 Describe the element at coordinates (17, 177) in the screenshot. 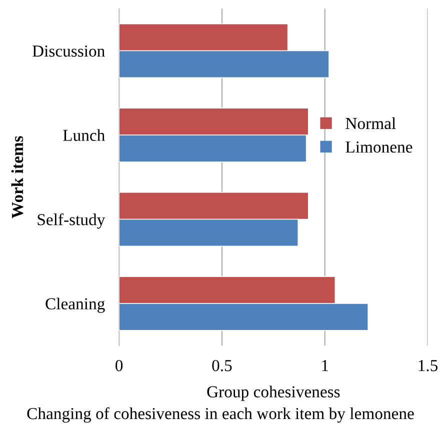

I see `y-axis-title: Work items` at that location.